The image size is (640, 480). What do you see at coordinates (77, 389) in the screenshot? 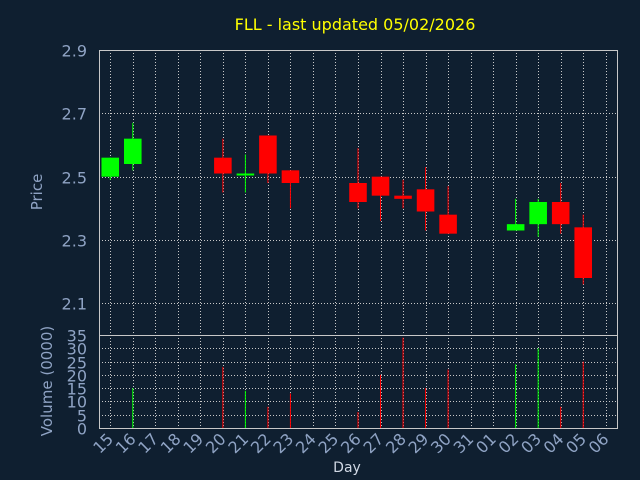
I see `volume-tick-label: 15` at bounding box center [77, 389].